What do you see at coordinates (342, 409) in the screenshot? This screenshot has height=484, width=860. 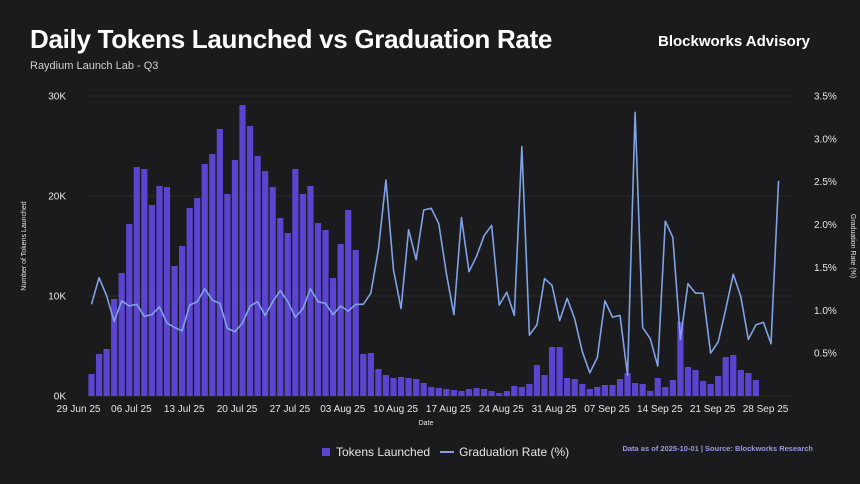 I see `x-tick-label: 03 Aug 25` at bounding box center [342, 409].